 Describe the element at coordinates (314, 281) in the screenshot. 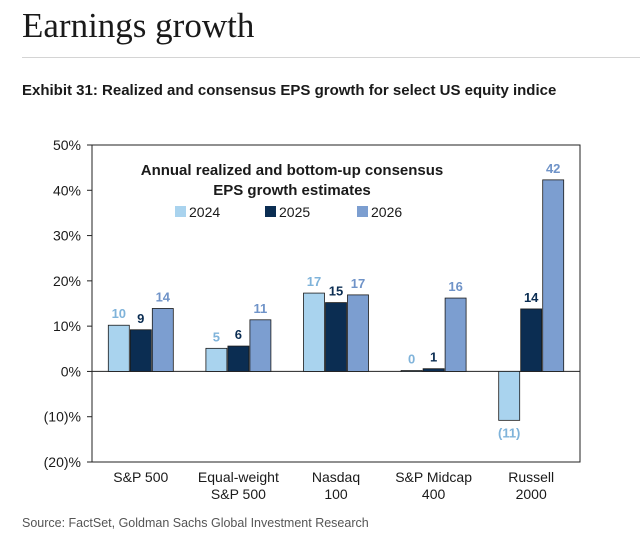

I see `data-label-2024: 17` at that location.